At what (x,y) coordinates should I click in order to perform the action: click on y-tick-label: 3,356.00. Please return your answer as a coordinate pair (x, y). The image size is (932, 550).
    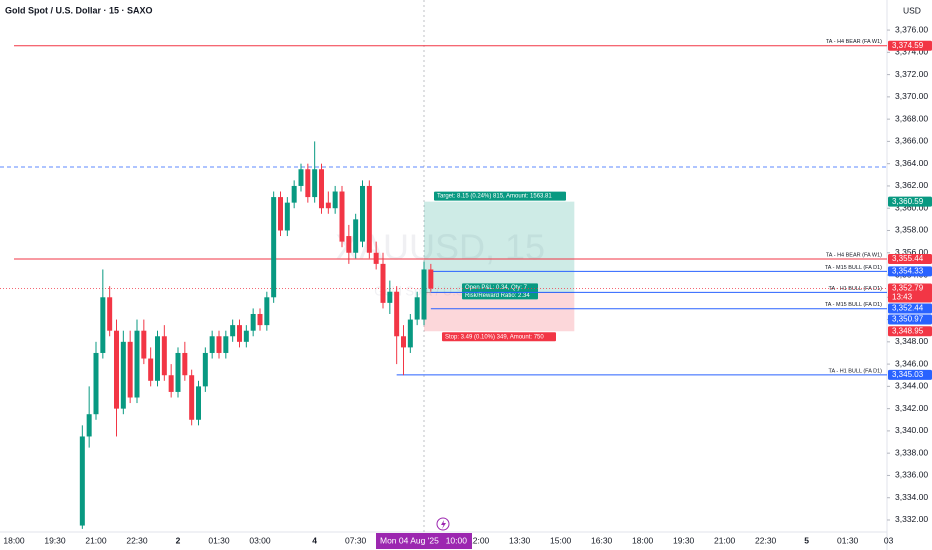
    Looking at the image, I should click on (911, 252).